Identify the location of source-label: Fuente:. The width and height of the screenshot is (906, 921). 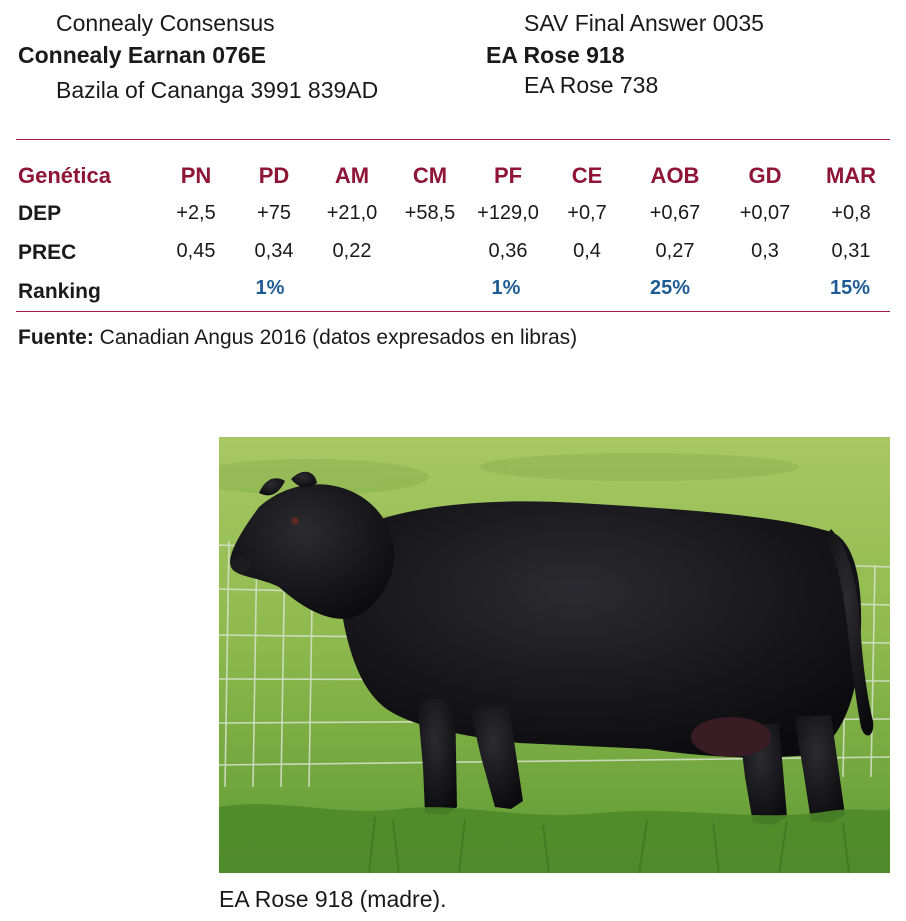
(56, 337).